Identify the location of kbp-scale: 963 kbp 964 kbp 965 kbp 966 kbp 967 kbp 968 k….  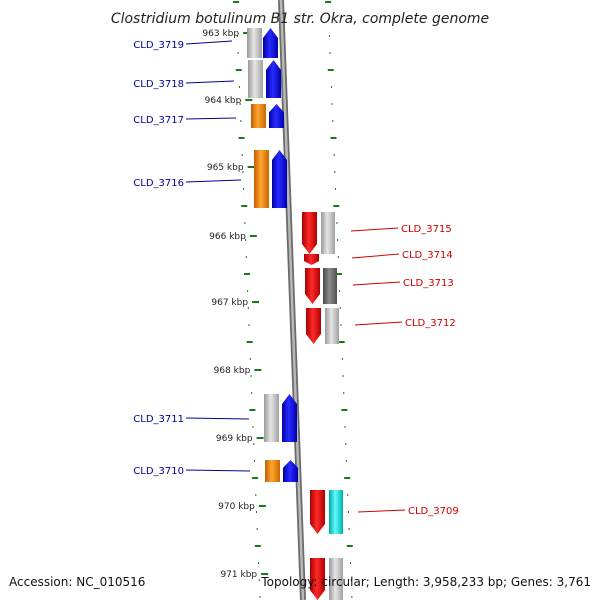
(235, 304).